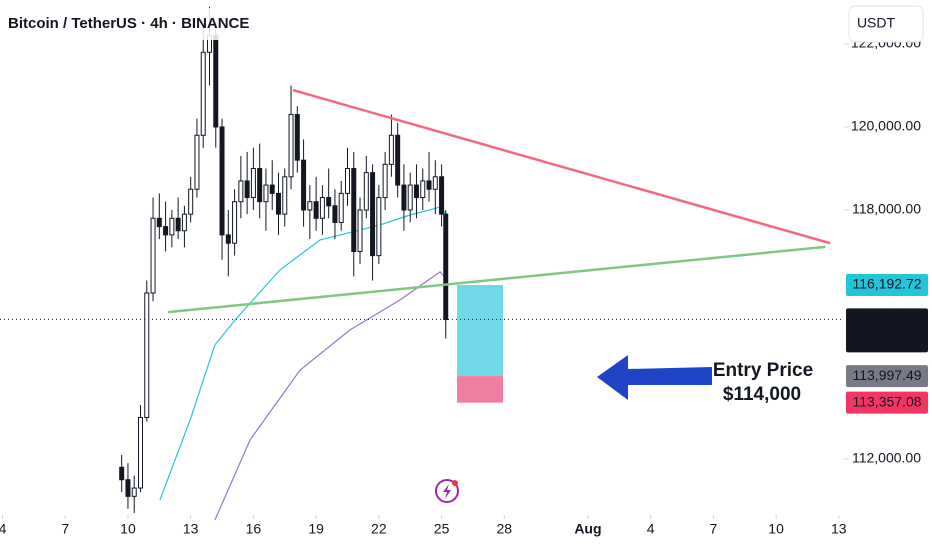 This screenshot has height=550, width=932. What do you see at coordinates (254, 529) in the screenshot?
I see `x-tick-label: 16` at bounding box center [254, 529].